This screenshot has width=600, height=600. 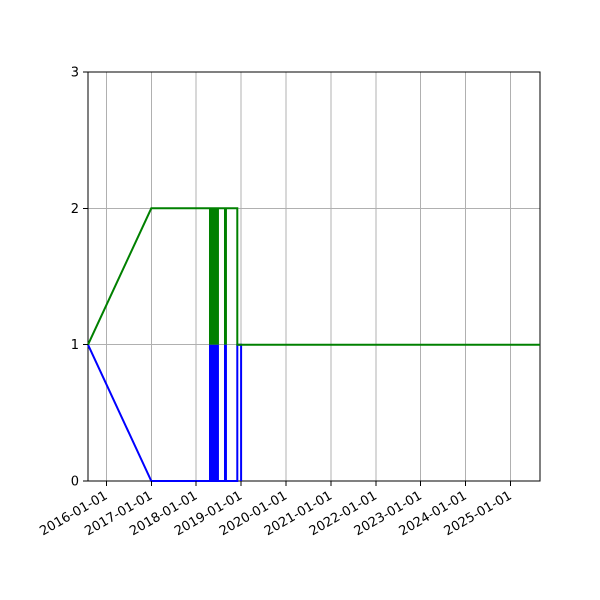 I want to click on y-tick-label: 3, so click(x=75, y=73).